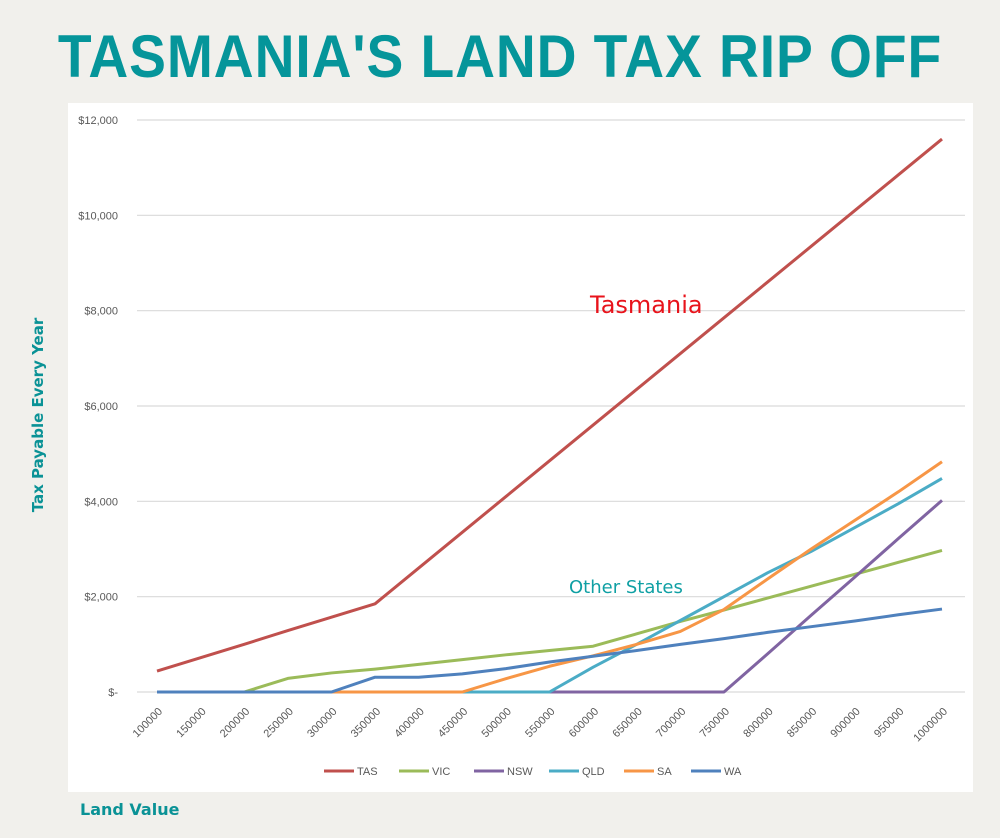 This screenshot has width=1000, height=838. I want to click on legend-label: SA, so click(664, 772).